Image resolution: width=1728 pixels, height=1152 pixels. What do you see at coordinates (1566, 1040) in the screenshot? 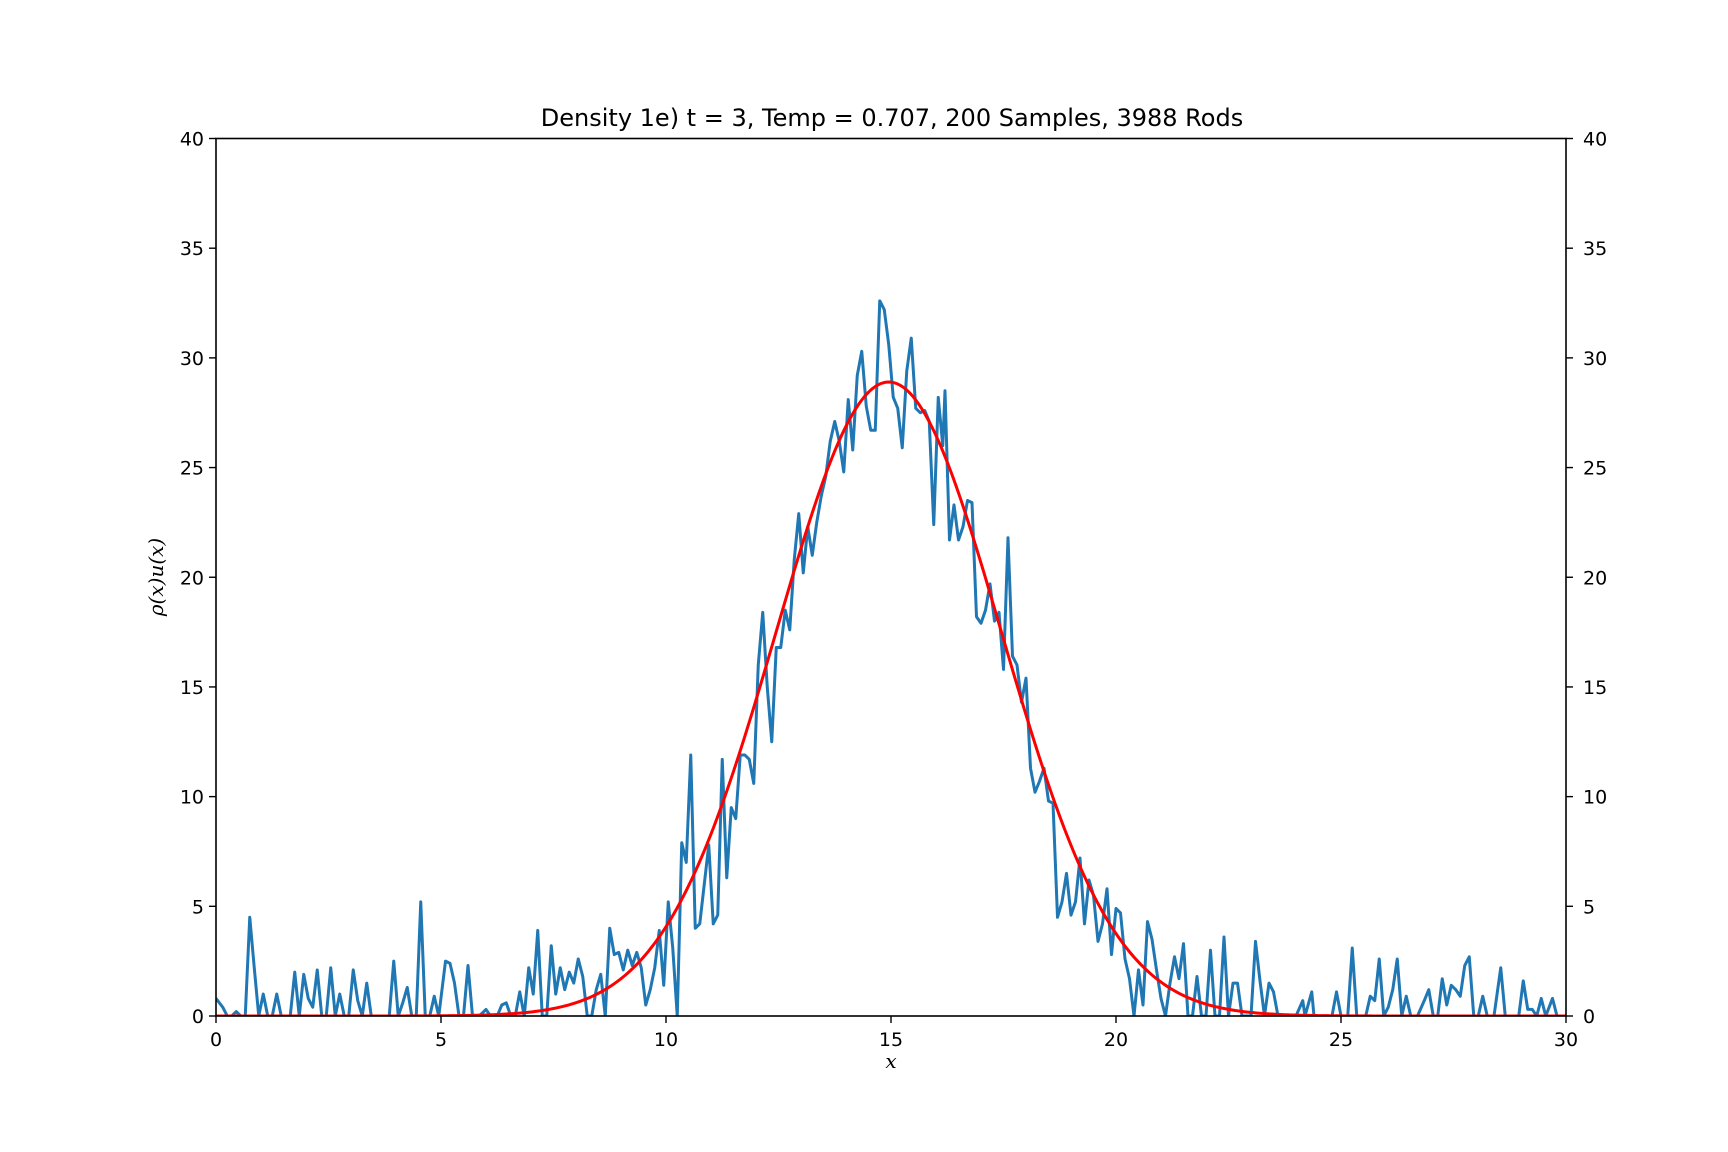
I see `x-tick-label: 30` at bounding box center [1566, 1040].